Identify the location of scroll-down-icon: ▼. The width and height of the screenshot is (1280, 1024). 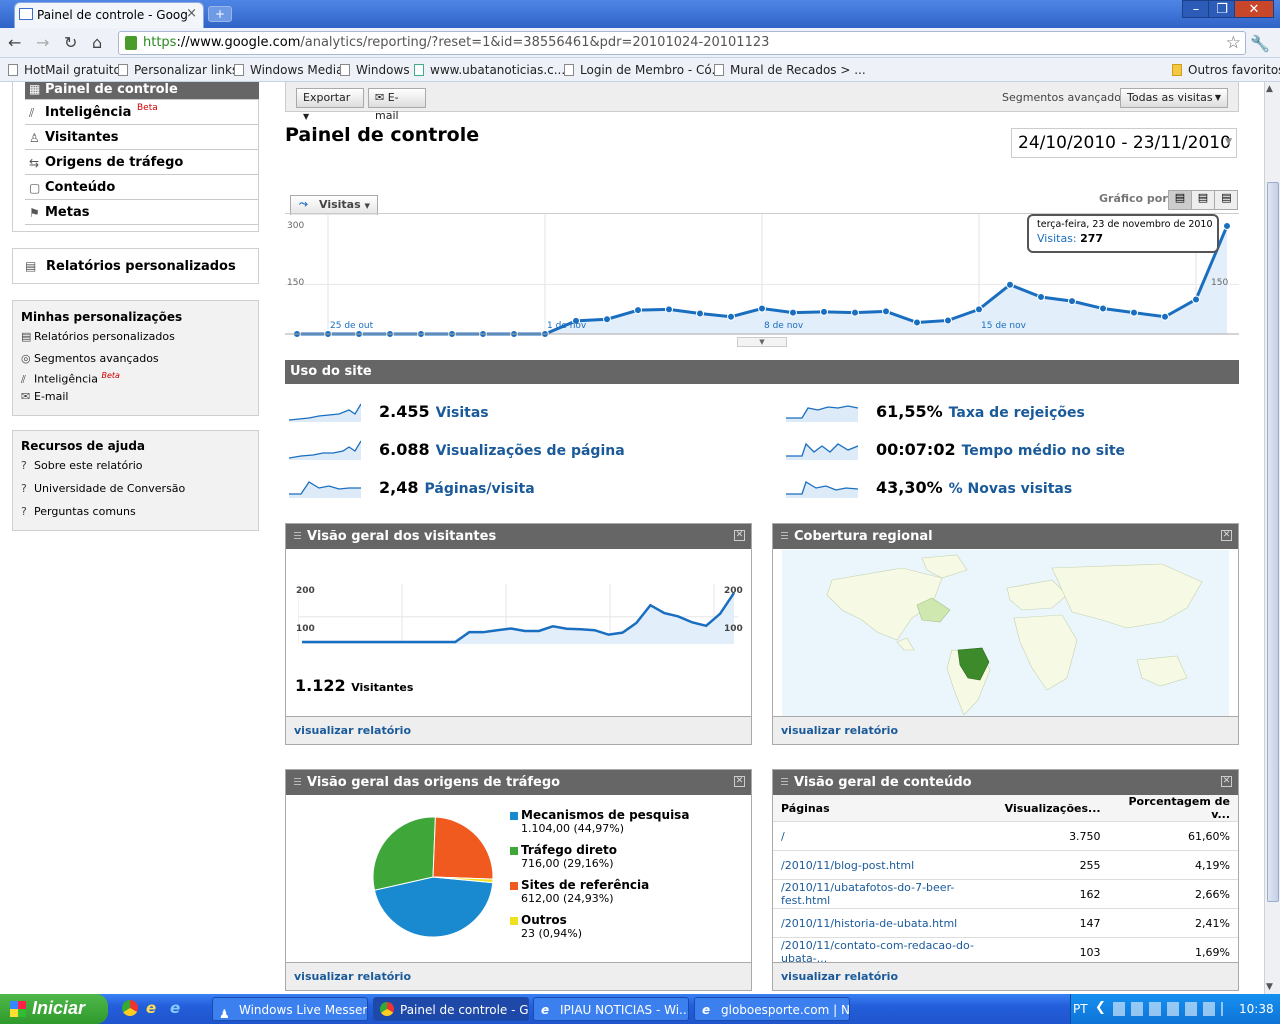
(1269, 987).